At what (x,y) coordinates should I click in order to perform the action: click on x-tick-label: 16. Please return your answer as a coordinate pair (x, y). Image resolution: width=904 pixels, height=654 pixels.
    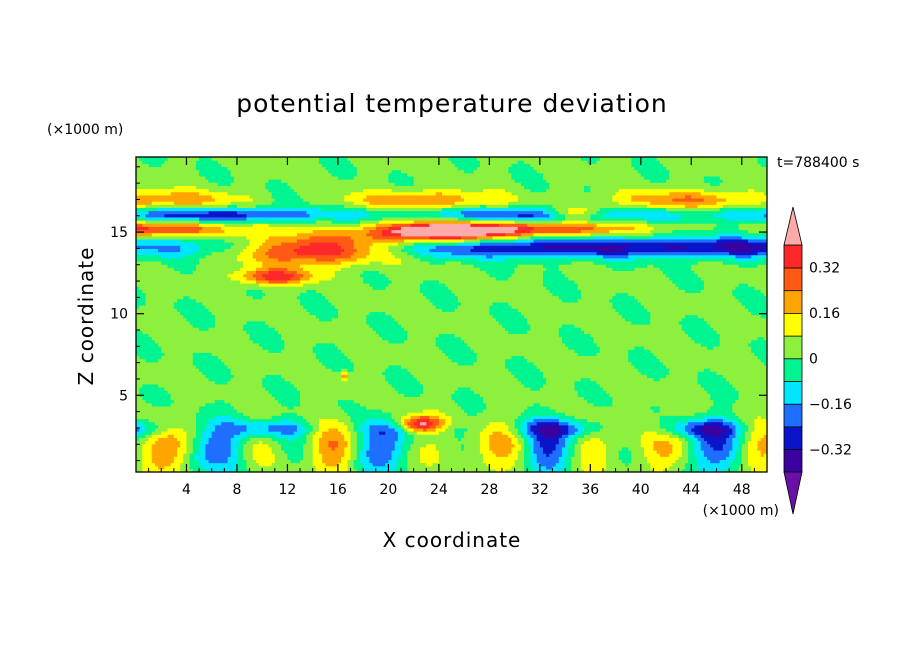
    Looking at the image, I should click on (338, 490).